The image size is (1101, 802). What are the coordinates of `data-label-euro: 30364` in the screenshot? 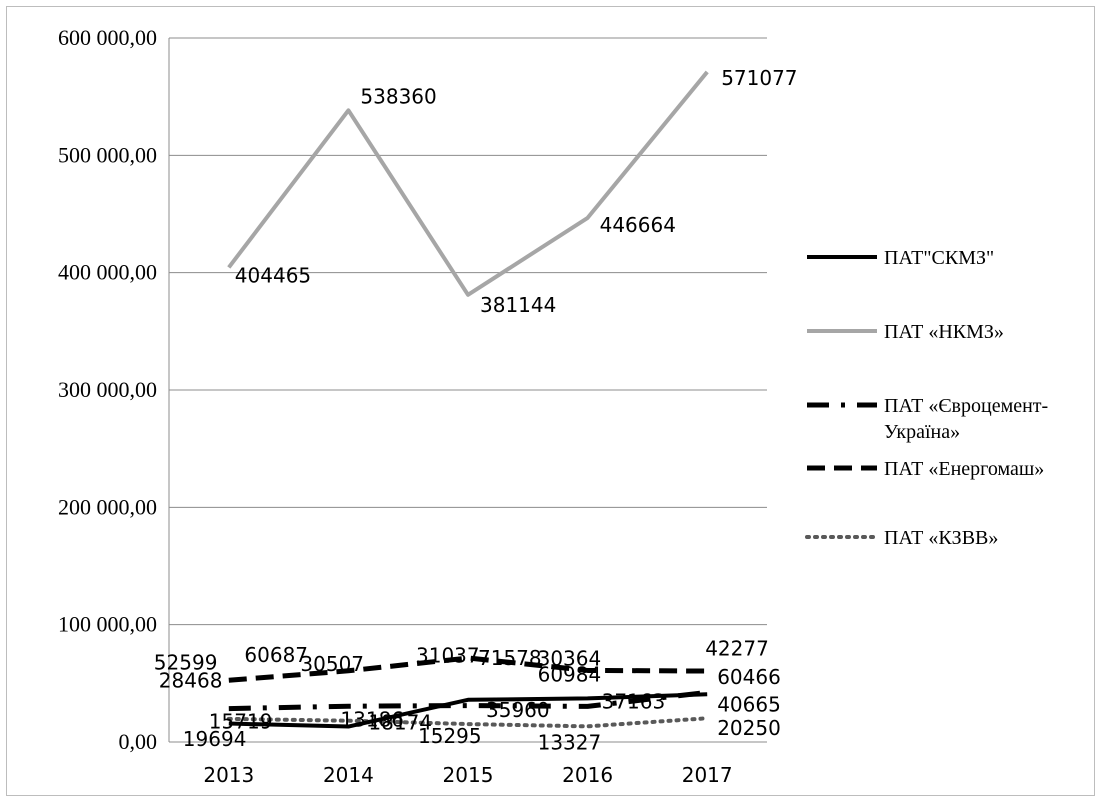 It's located at (570, 658).